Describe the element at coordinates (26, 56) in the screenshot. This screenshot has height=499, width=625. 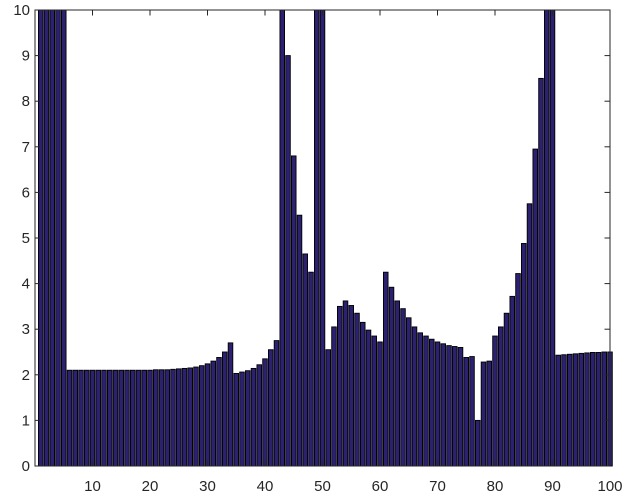
I see `y-tick-label: 9` at that location.